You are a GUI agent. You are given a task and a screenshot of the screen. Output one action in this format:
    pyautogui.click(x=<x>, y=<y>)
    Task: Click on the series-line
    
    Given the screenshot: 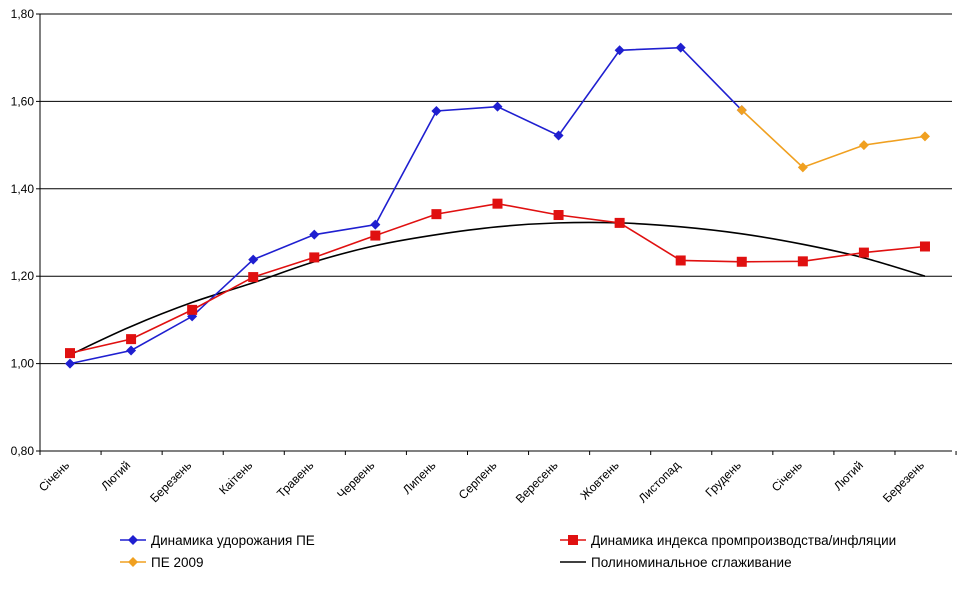 What is the action you would take?
    pyautogui.click(x=833, y=139)
    